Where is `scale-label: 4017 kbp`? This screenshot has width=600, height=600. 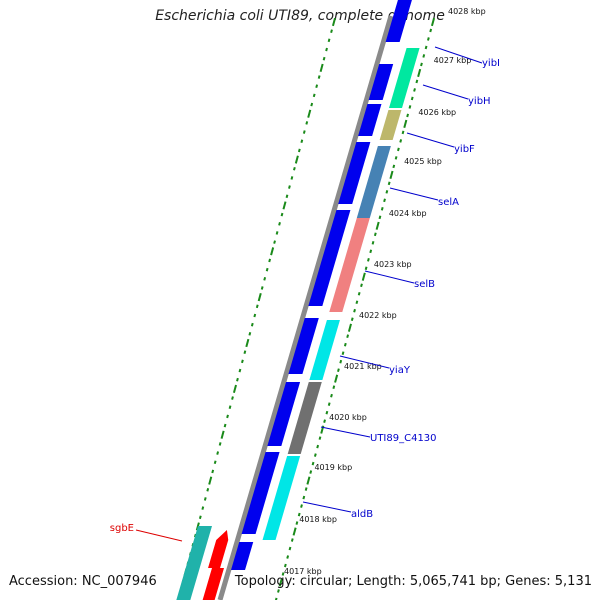 scale-label: 4017 kbp is located at coordinates (303, 571).